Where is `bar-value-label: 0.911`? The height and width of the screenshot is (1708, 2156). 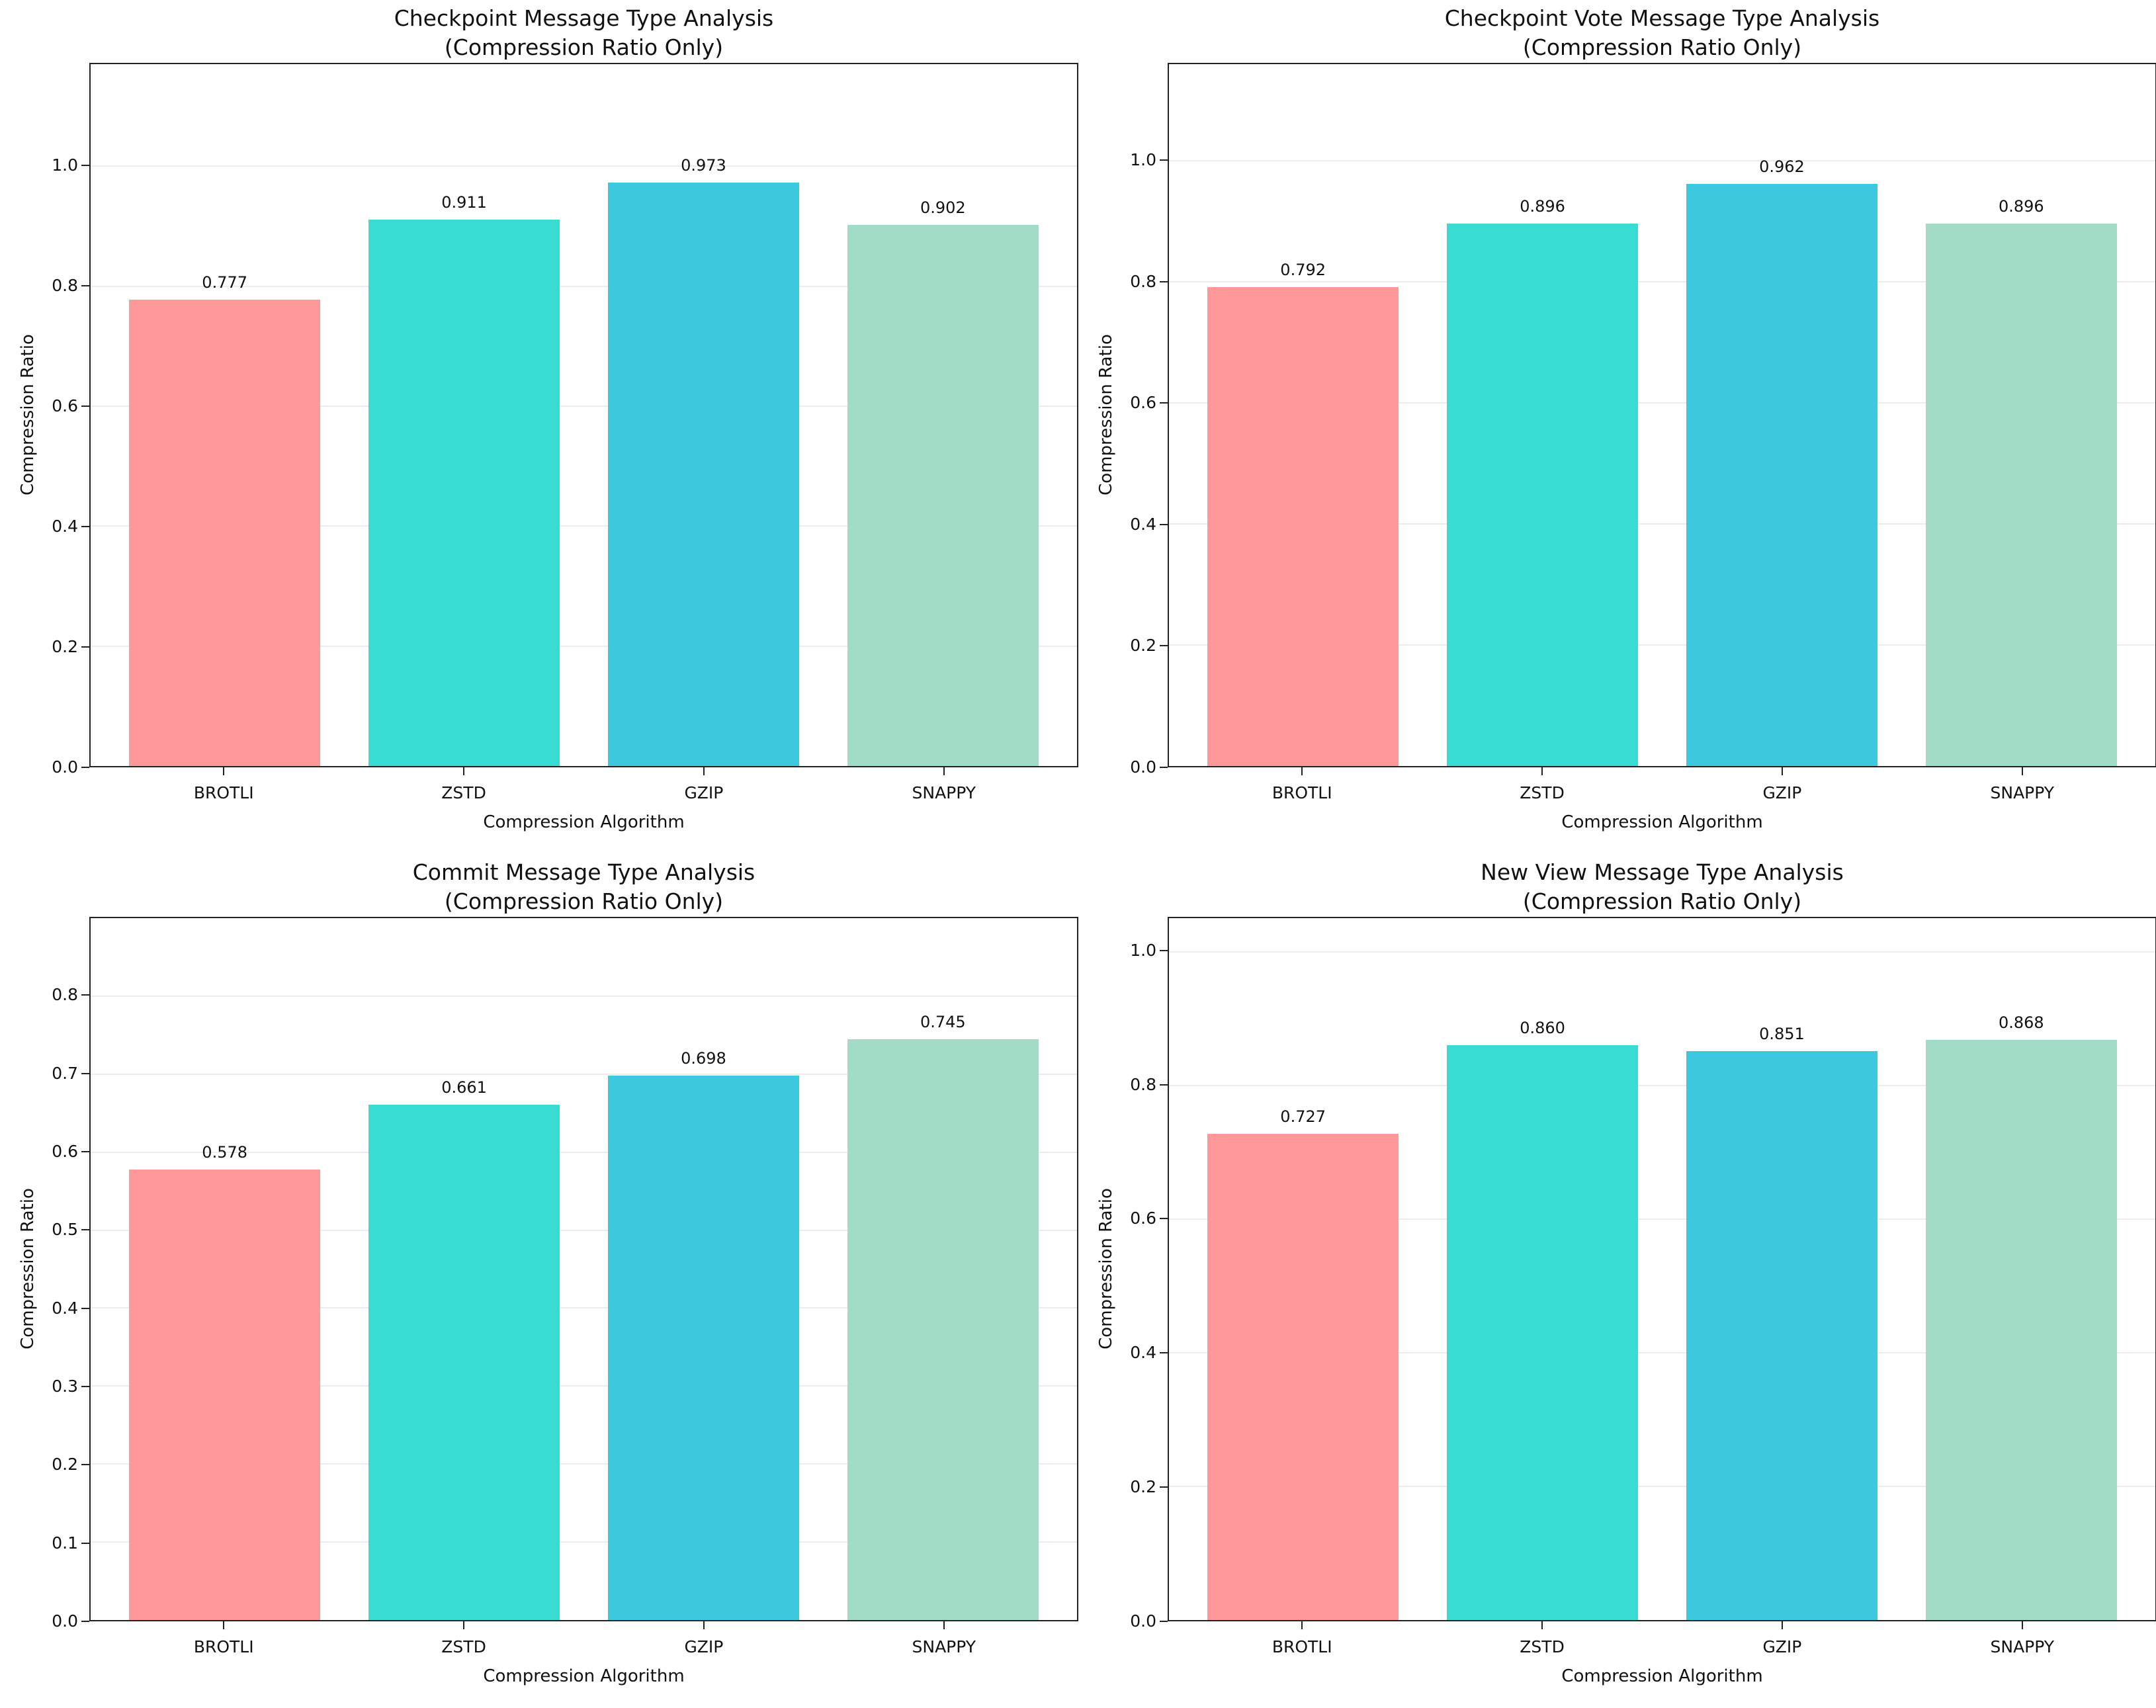 bar-value-label: 0.911 is located at coordinates (464, 202).